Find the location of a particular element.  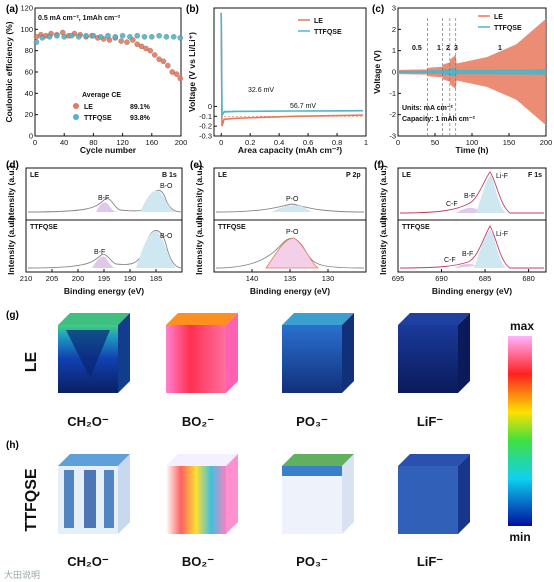

units-label-c: Units: mA cm⁻² is located at coordinates (428, 108).